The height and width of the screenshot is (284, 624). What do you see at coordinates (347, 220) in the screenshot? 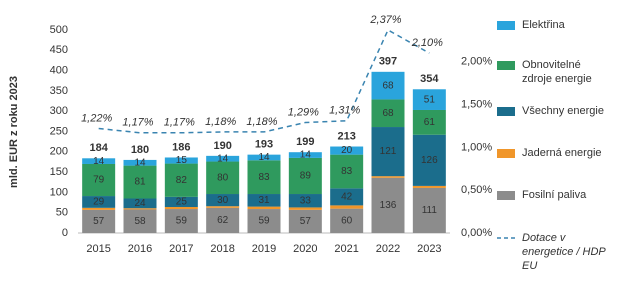
I see `data-label: 60` at bounding box center [347, 220].